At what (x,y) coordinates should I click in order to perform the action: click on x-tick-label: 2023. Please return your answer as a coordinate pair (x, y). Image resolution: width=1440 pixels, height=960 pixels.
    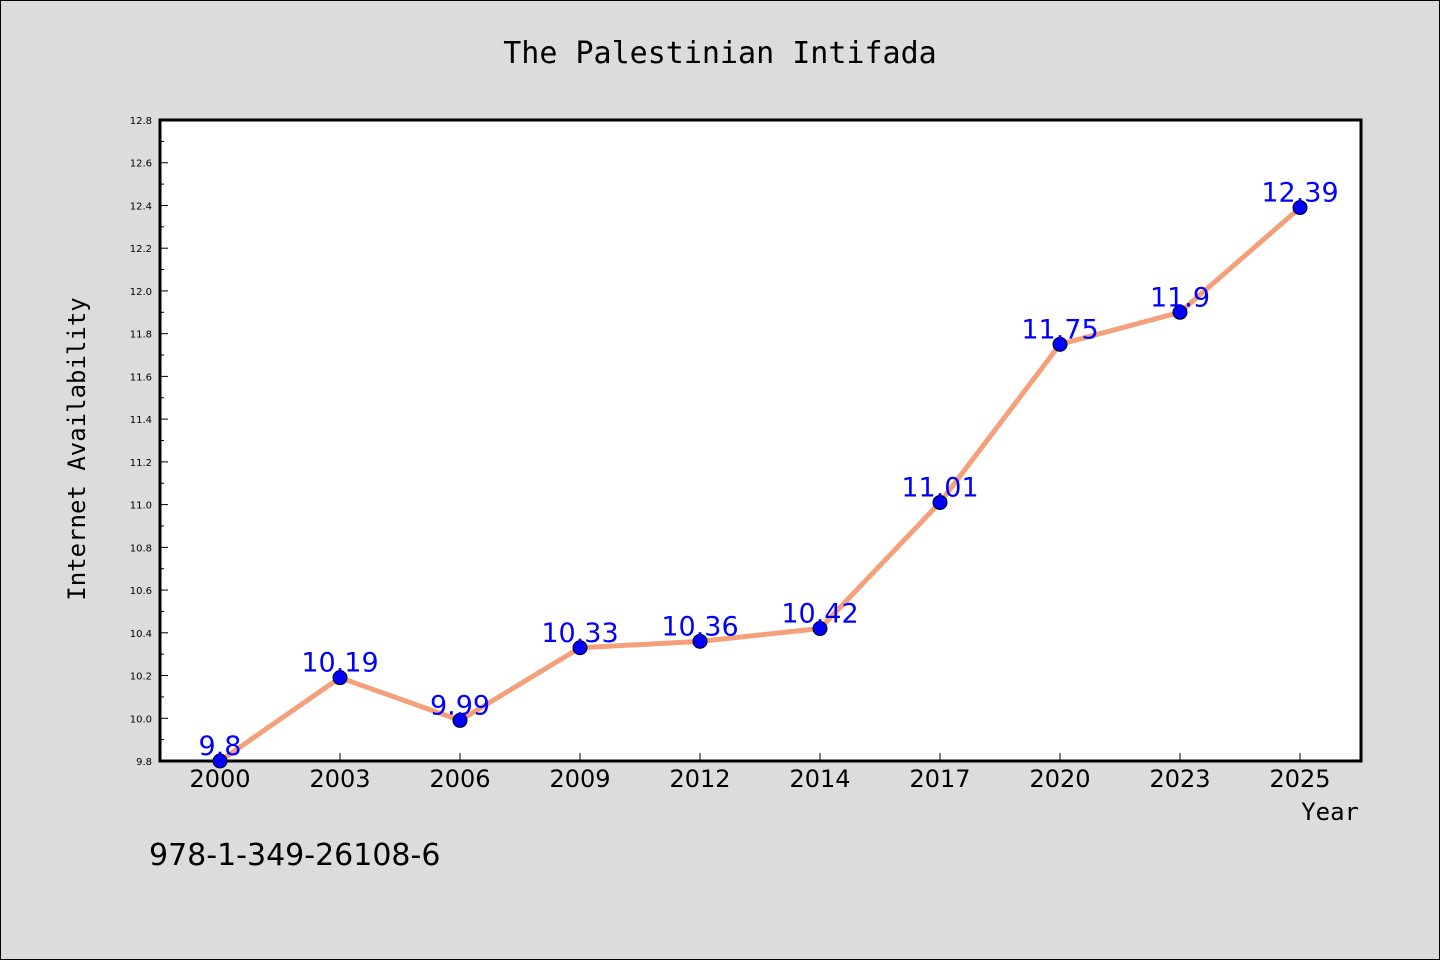
    Looking at the image, I should click on (1179, 779).